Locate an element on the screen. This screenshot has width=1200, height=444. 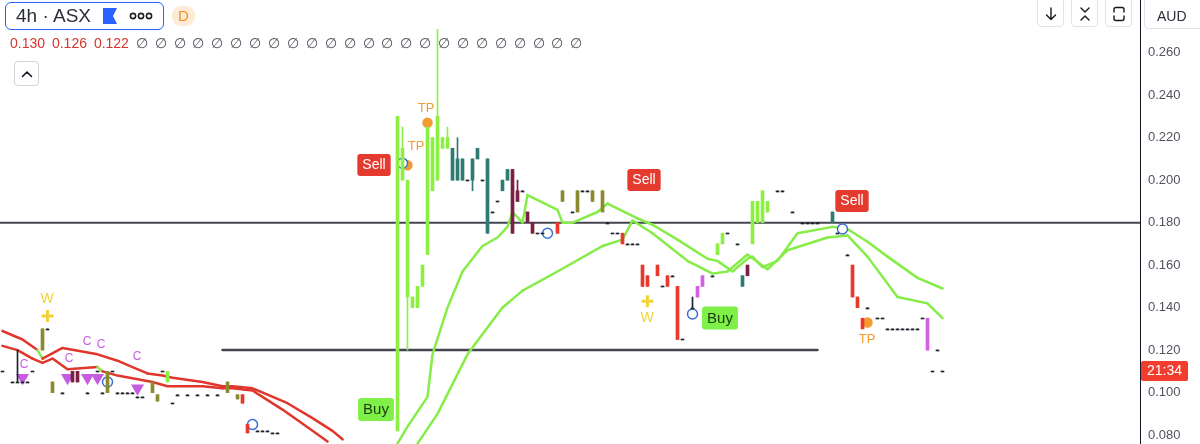
y-tick-label: 0.160 is located at coordinates (1164, 264).